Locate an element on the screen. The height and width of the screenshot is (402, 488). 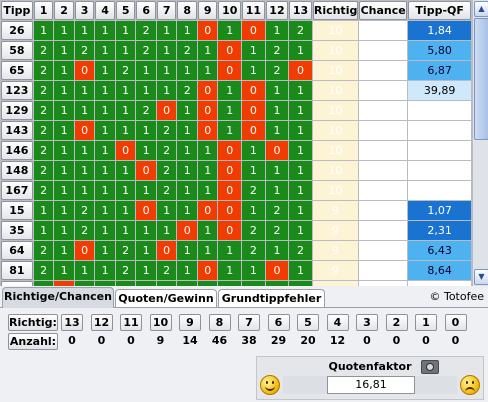
column-header: 11 is located at coordinates (253, 10).